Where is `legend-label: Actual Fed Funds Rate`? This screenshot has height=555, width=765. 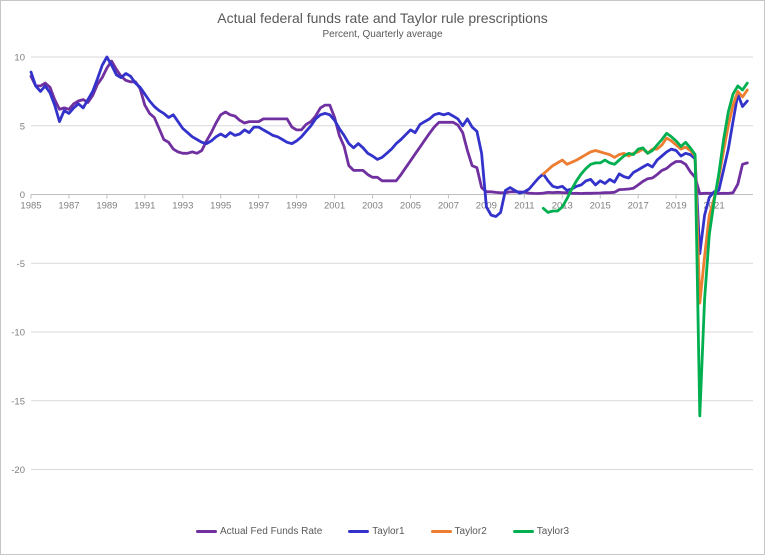 legend-label: Actual Fed Funds Rate is located at coordinates (271, 531).